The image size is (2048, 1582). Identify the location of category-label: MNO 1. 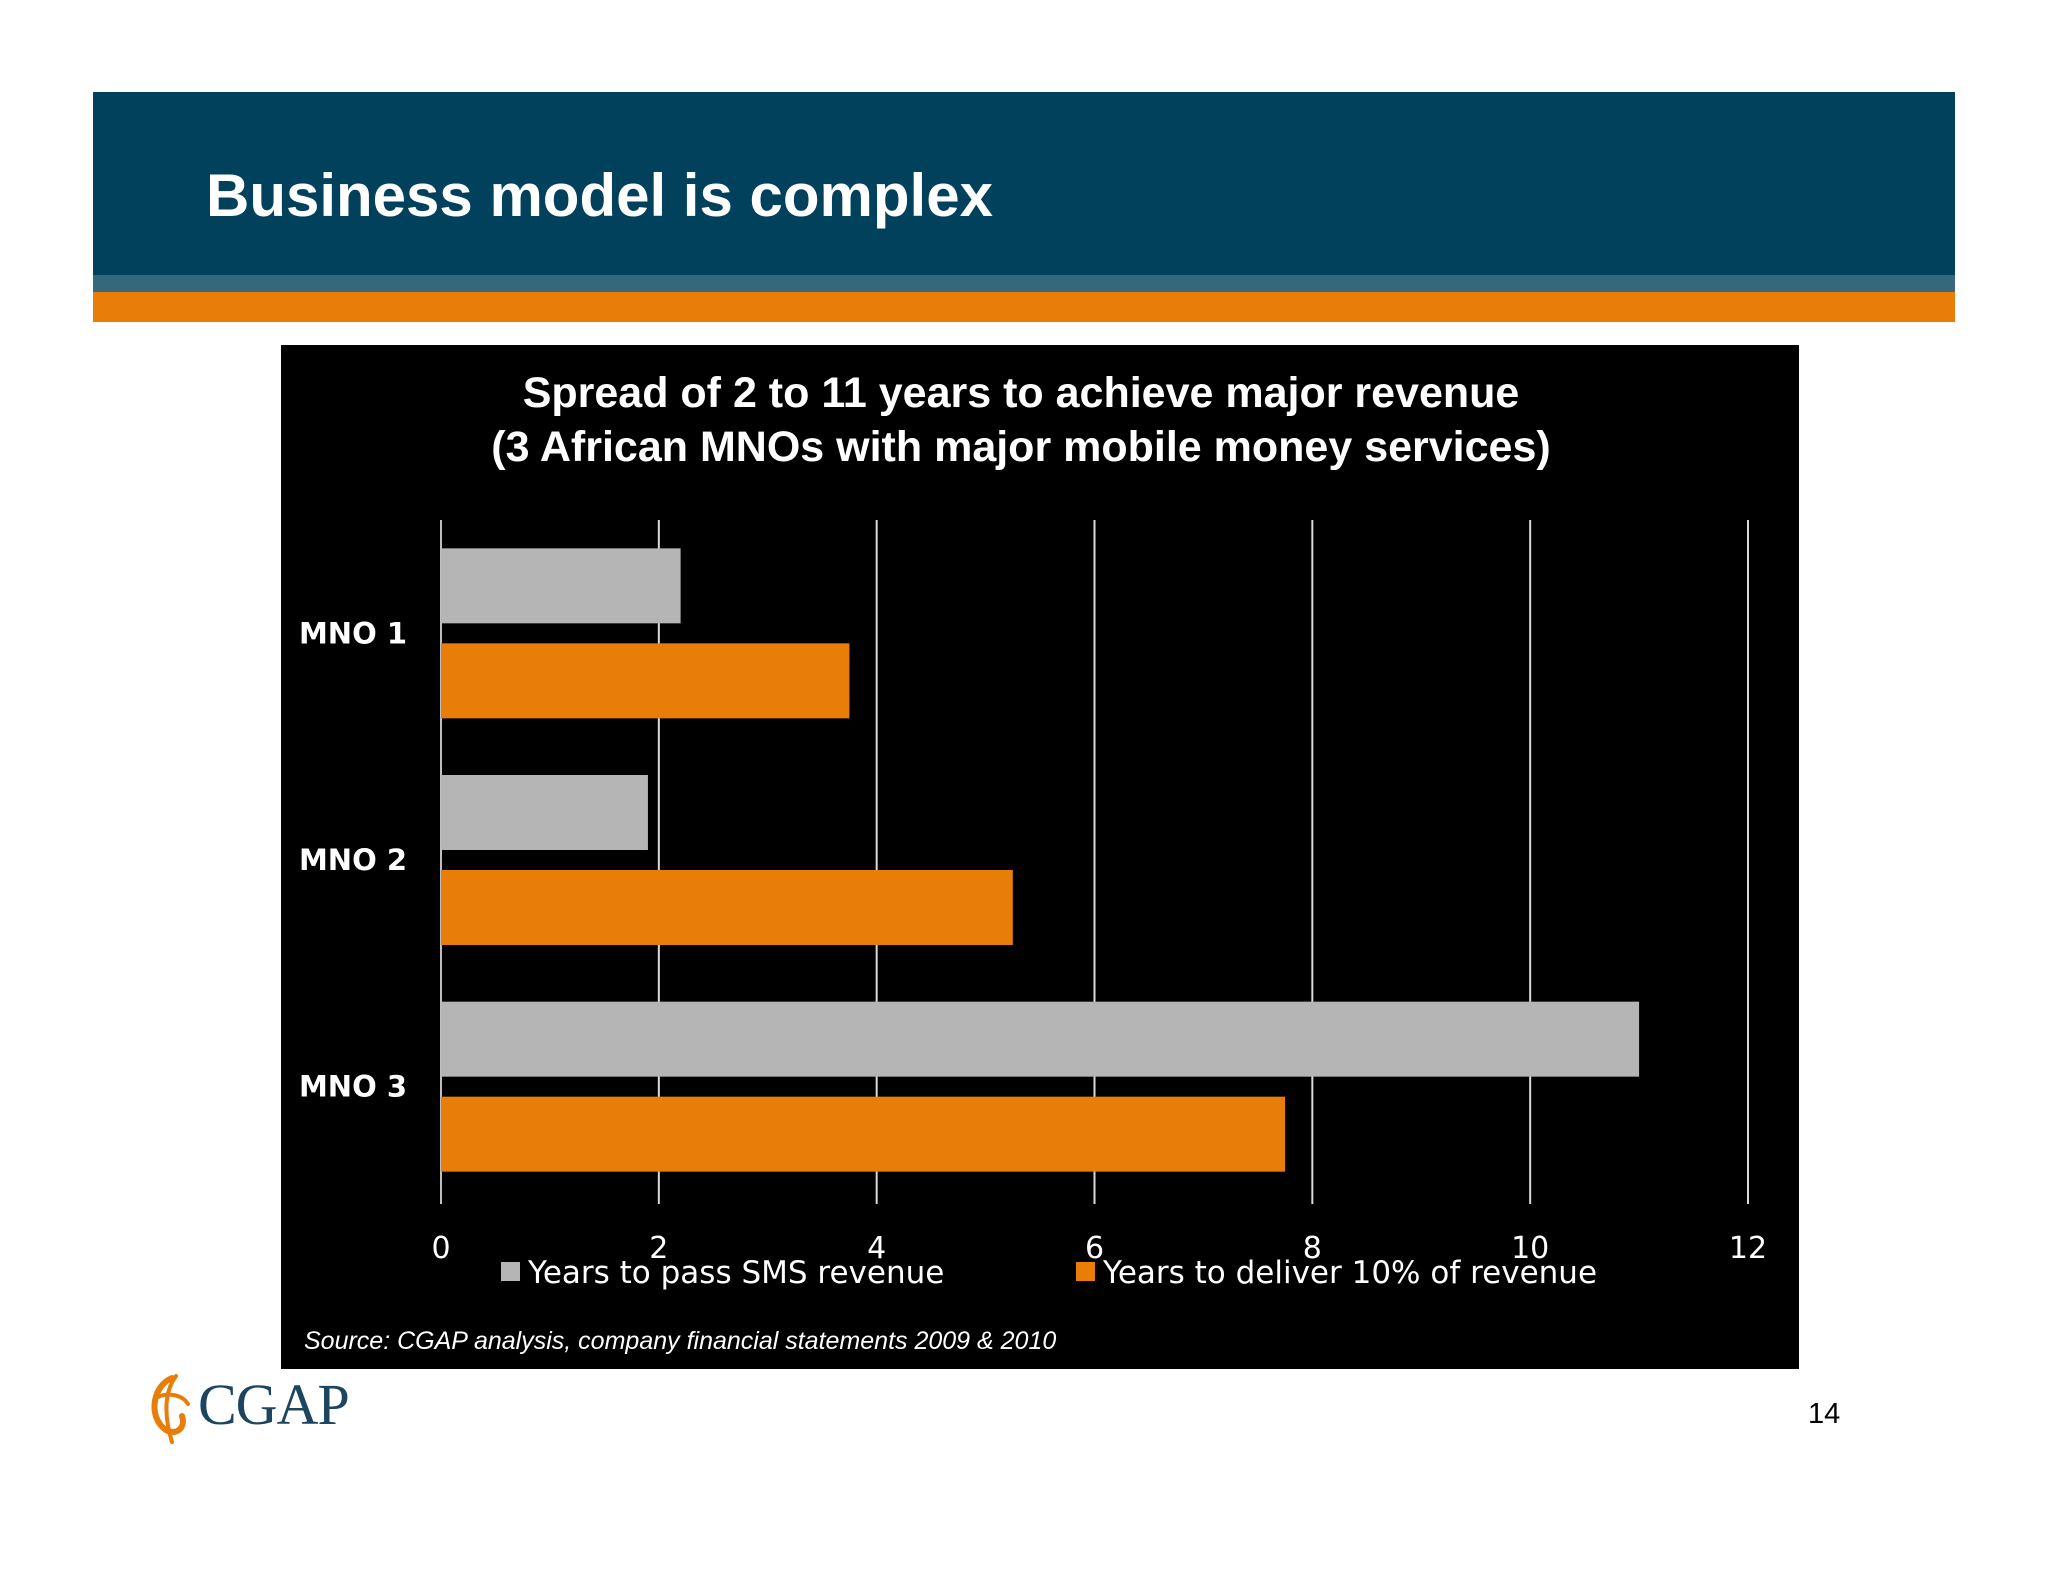
(353, 633).